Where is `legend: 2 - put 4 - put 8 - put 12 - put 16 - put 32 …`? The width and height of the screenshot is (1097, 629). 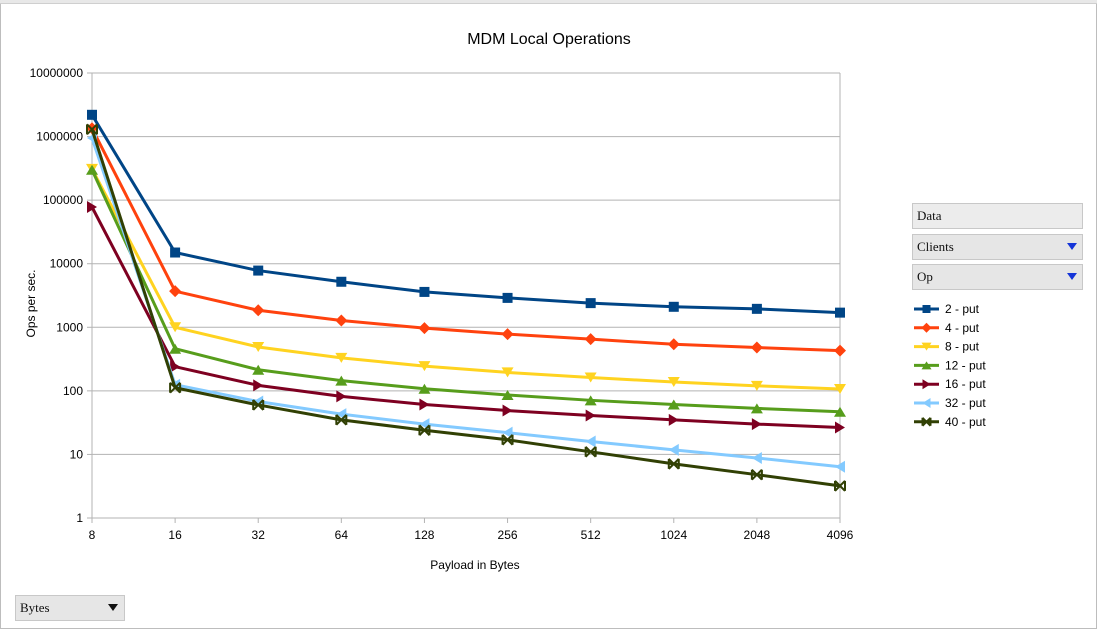 legend: 2 - put 4 - put 8 - put 12 - put 16 - put 32 … is located at coordinates (950, 365).